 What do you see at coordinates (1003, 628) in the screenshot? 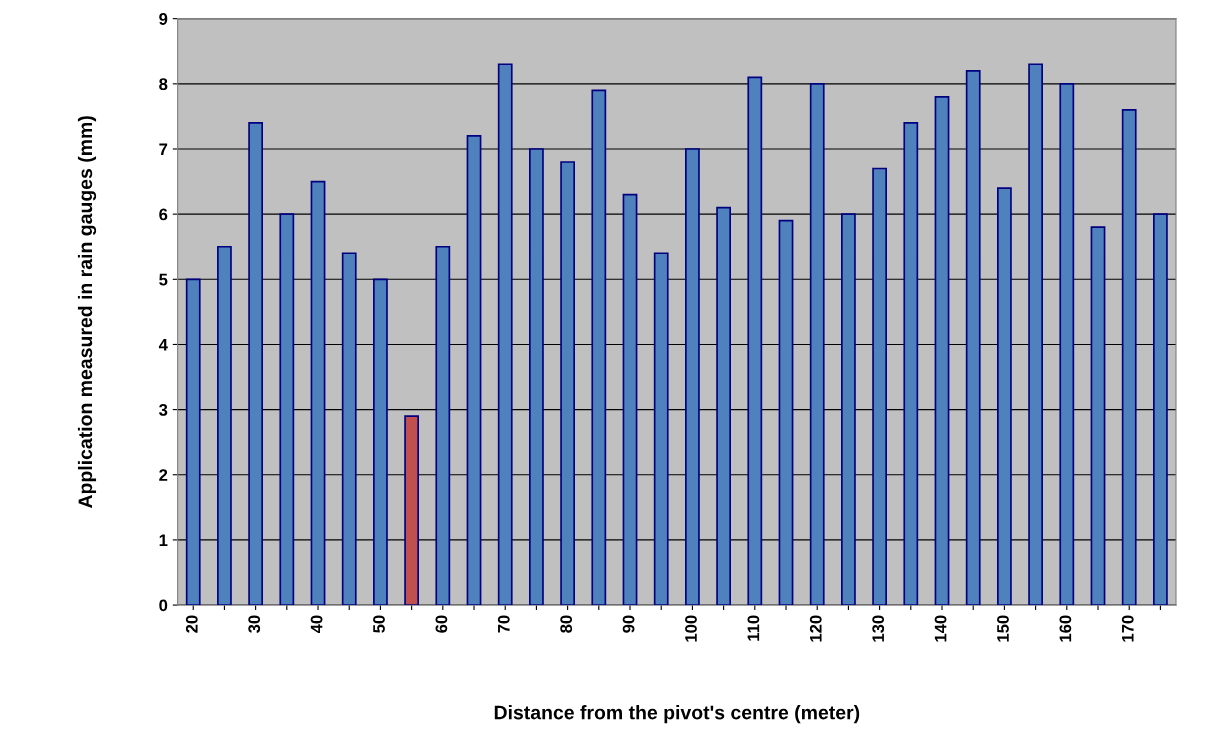
I see `x-tick-label: 150` at bounding box center [1003, 628].